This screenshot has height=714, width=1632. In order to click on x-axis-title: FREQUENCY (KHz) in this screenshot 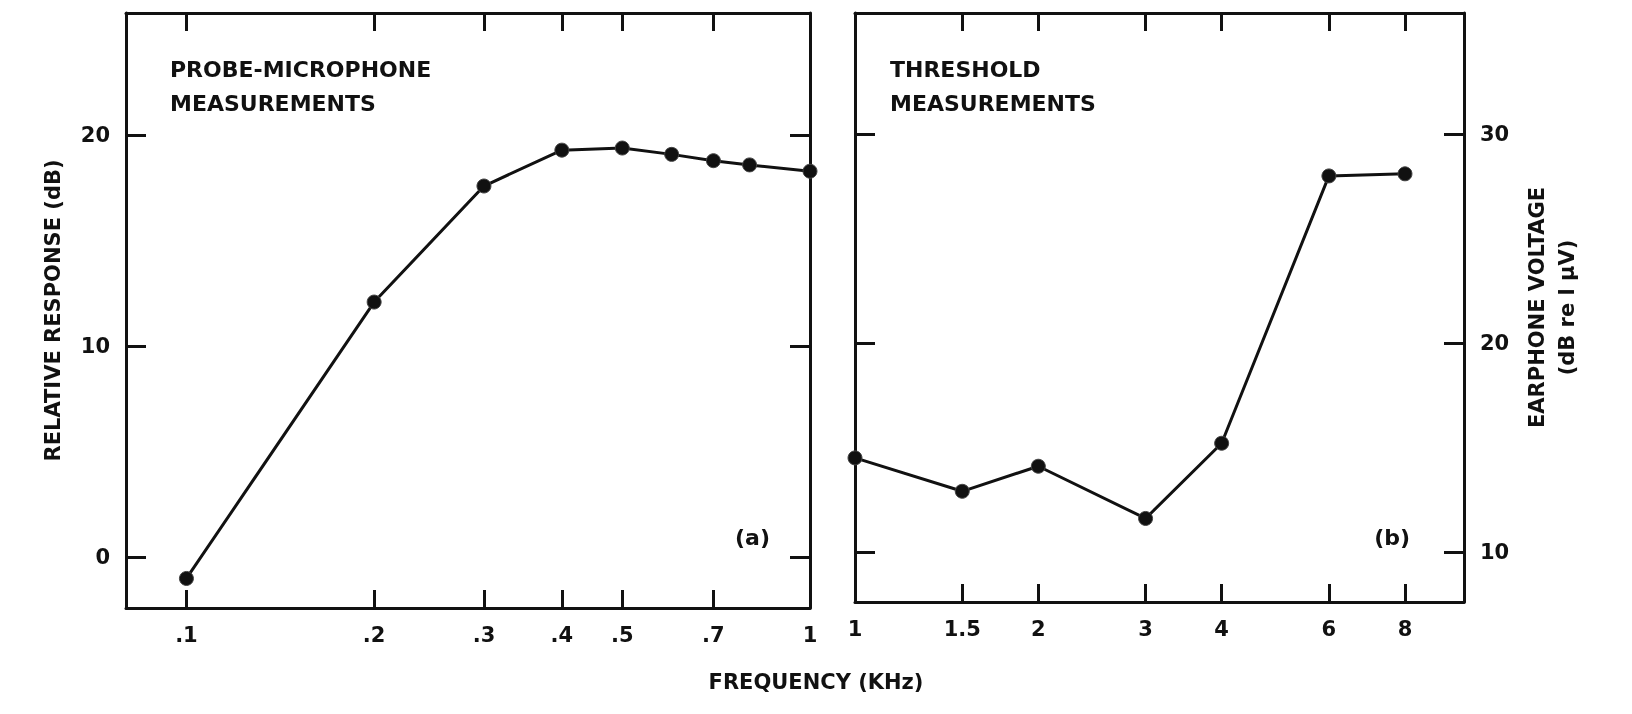, I will do `click(816, 682)`.